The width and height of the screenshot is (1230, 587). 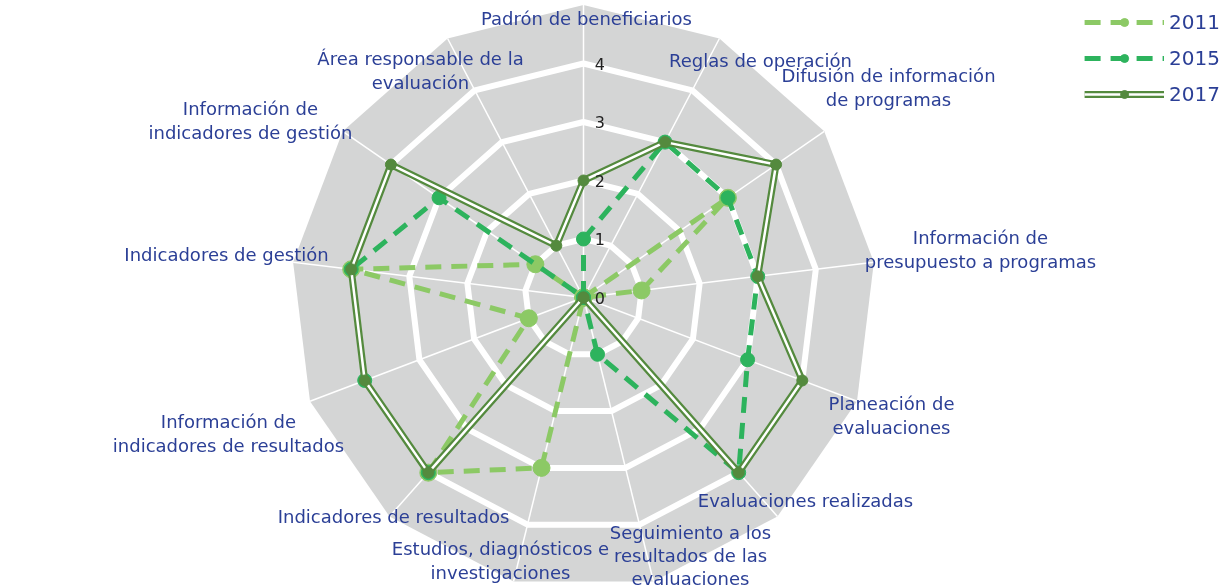 What do you see at coordinates (226, 254) in the screenshot?
I see `spoke-label: Indicadores de gestión` at bounding box center [226, 254].